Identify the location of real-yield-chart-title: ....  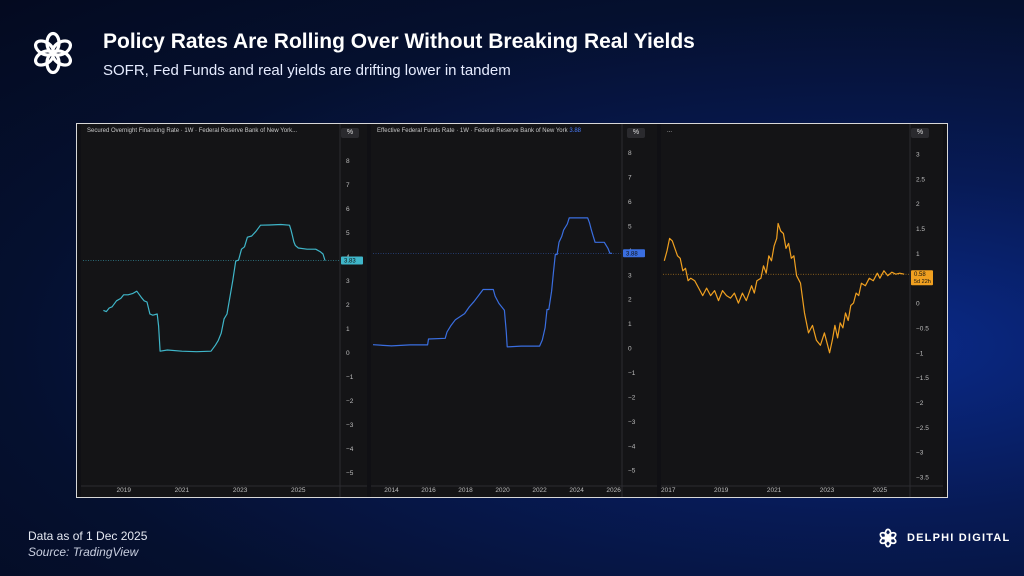
(670, 131).